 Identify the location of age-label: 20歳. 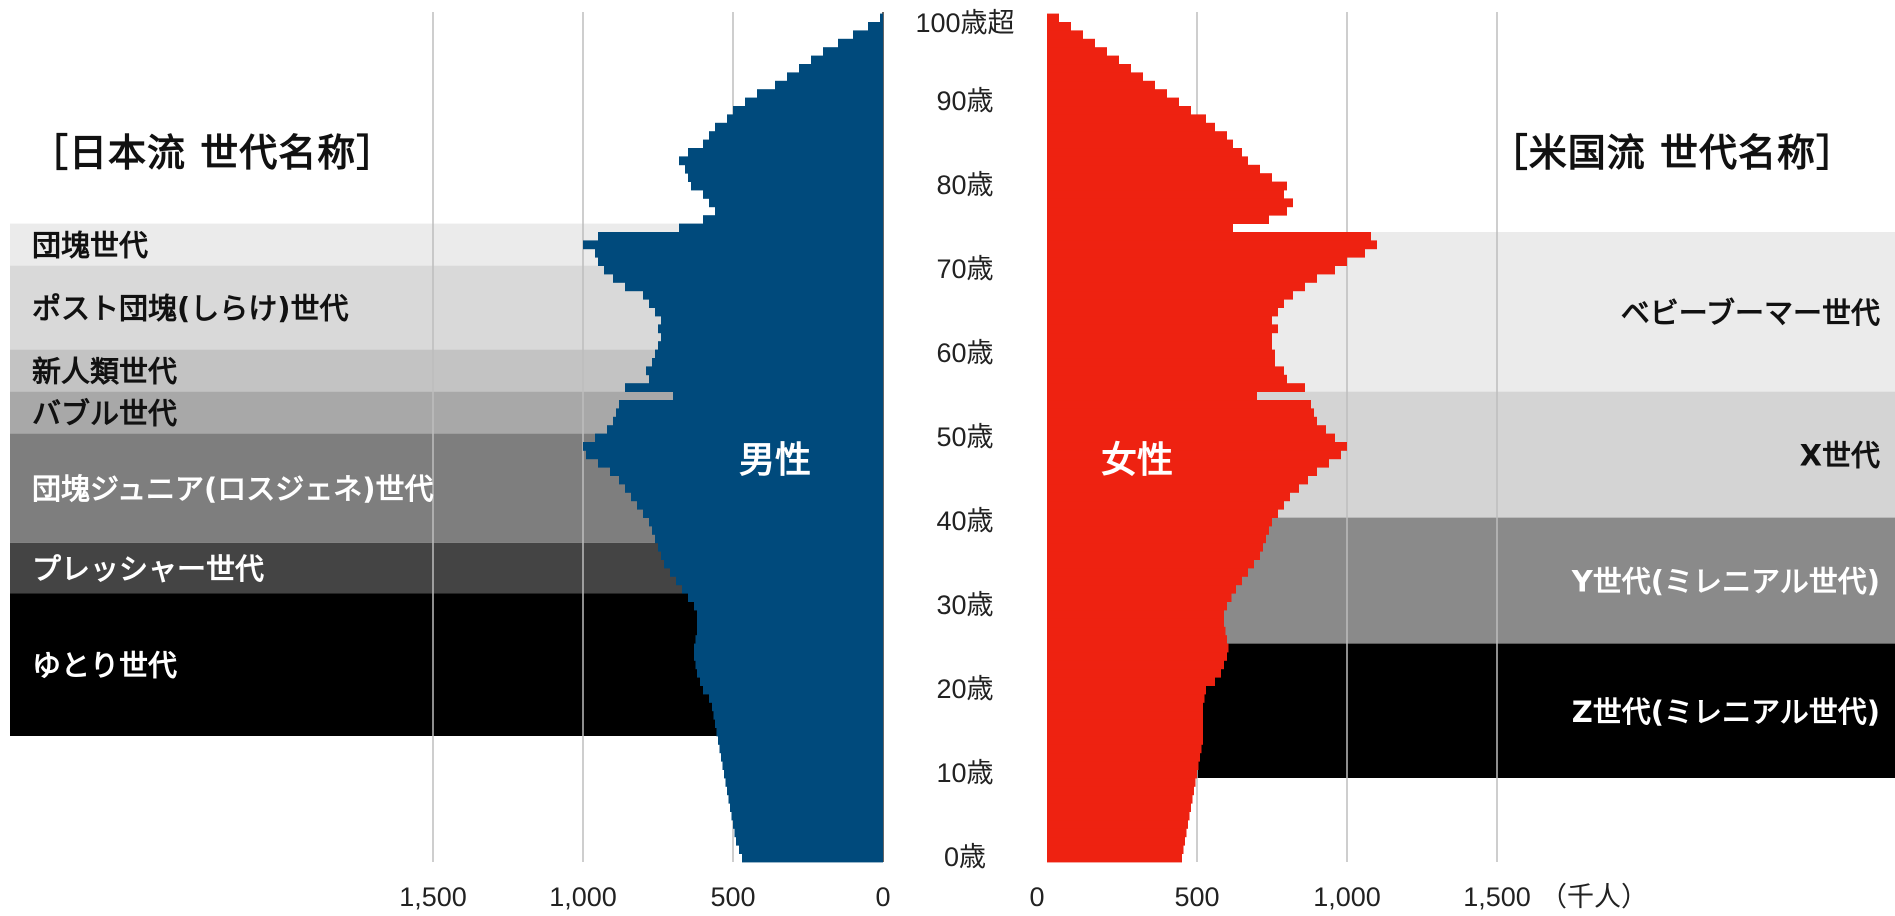
(964, 689).